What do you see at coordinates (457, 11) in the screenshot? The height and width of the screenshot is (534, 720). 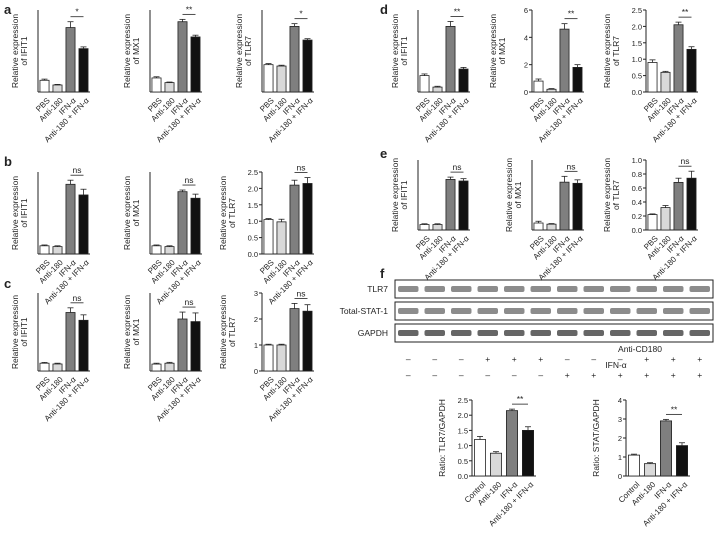 I see `significance-label: **` at bounding box center [457, 11].